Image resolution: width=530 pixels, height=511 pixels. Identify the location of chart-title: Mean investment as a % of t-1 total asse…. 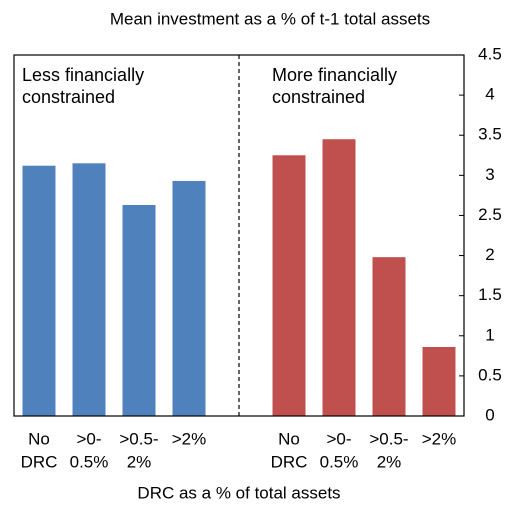
(270, 18).